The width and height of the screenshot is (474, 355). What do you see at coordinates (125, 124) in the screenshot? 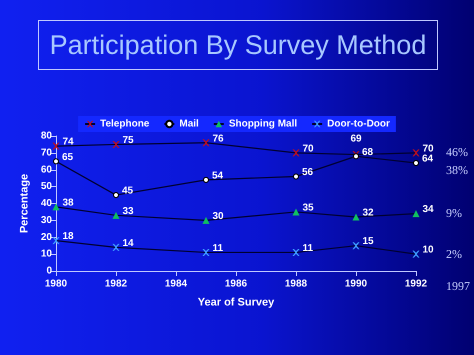
I see `legend-label: Telephone` at bounding box center [125, 124].